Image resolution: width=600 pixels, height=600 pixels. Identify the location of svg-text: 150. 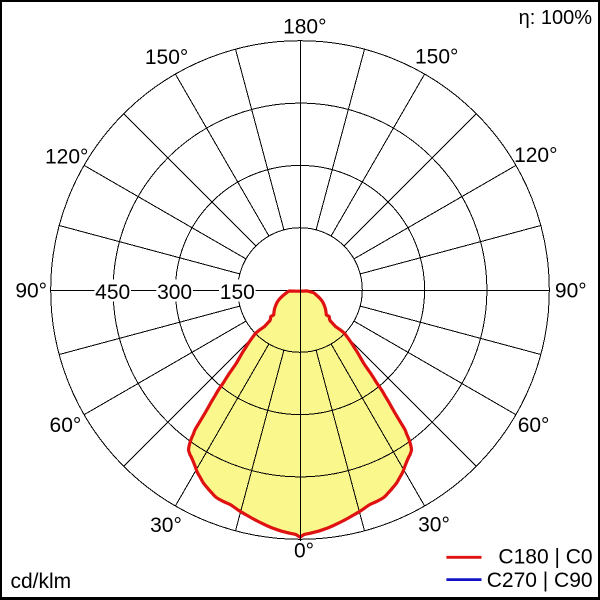
(237, 292).